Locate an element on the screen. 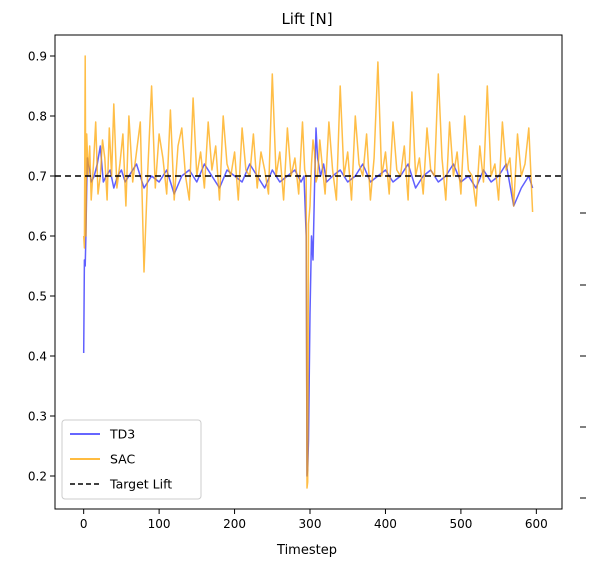  y-tick-label: 0.6 is located at coordinates (37, 237).